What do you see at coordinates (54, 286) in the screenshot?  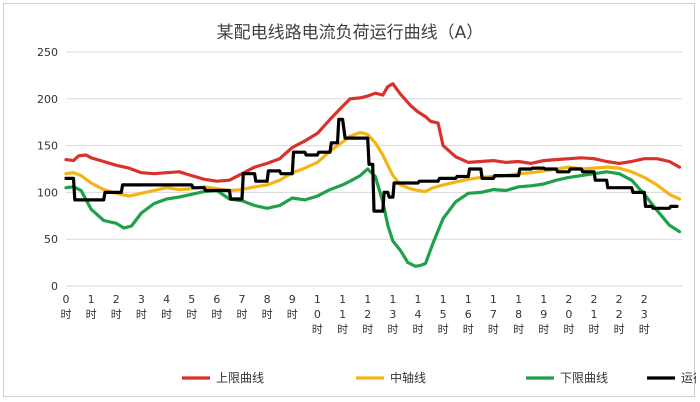 I see `y-tick-label: 0` at bounding box center [54, 286].